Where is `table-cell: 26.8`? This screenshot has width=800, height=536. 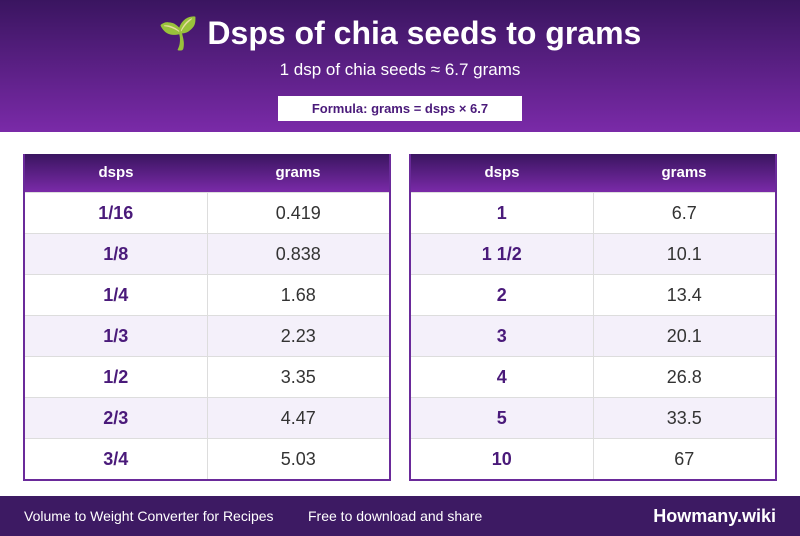 table-cell: 26.8 is located at coordinates (684, 377).